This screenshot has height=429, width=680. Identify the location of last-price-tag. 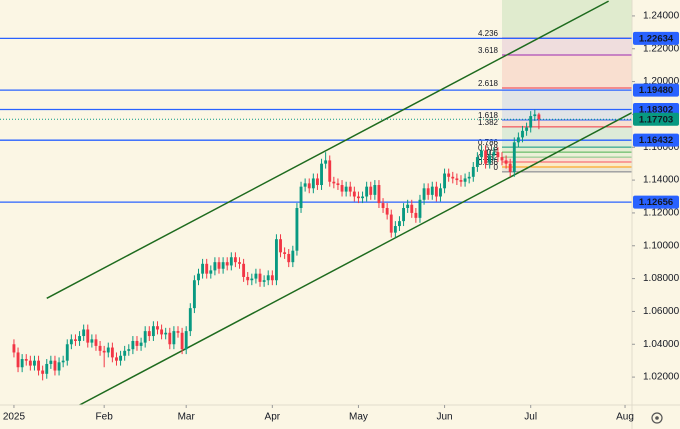
(656, 119).